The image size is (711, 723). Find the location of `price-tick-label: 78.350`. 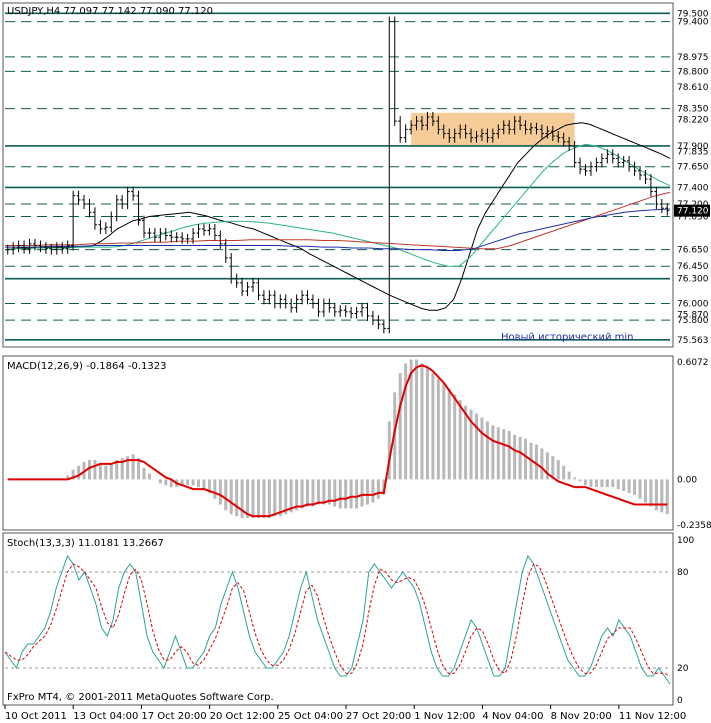

price-tick-label: 78.350 is located at coordinates (693, 110).